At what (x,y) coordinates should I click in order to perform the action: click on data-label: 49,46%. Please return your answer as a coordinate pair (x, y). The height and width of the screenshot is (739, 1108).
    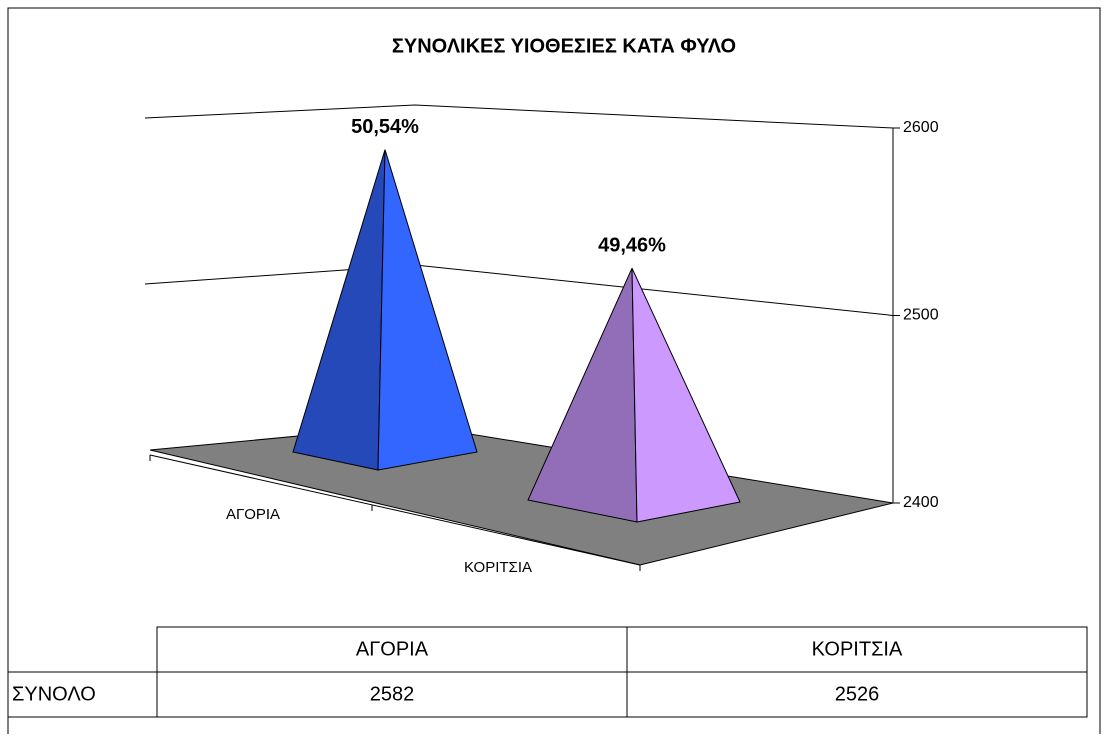
    Looking at the image, I should click on (632, 245).